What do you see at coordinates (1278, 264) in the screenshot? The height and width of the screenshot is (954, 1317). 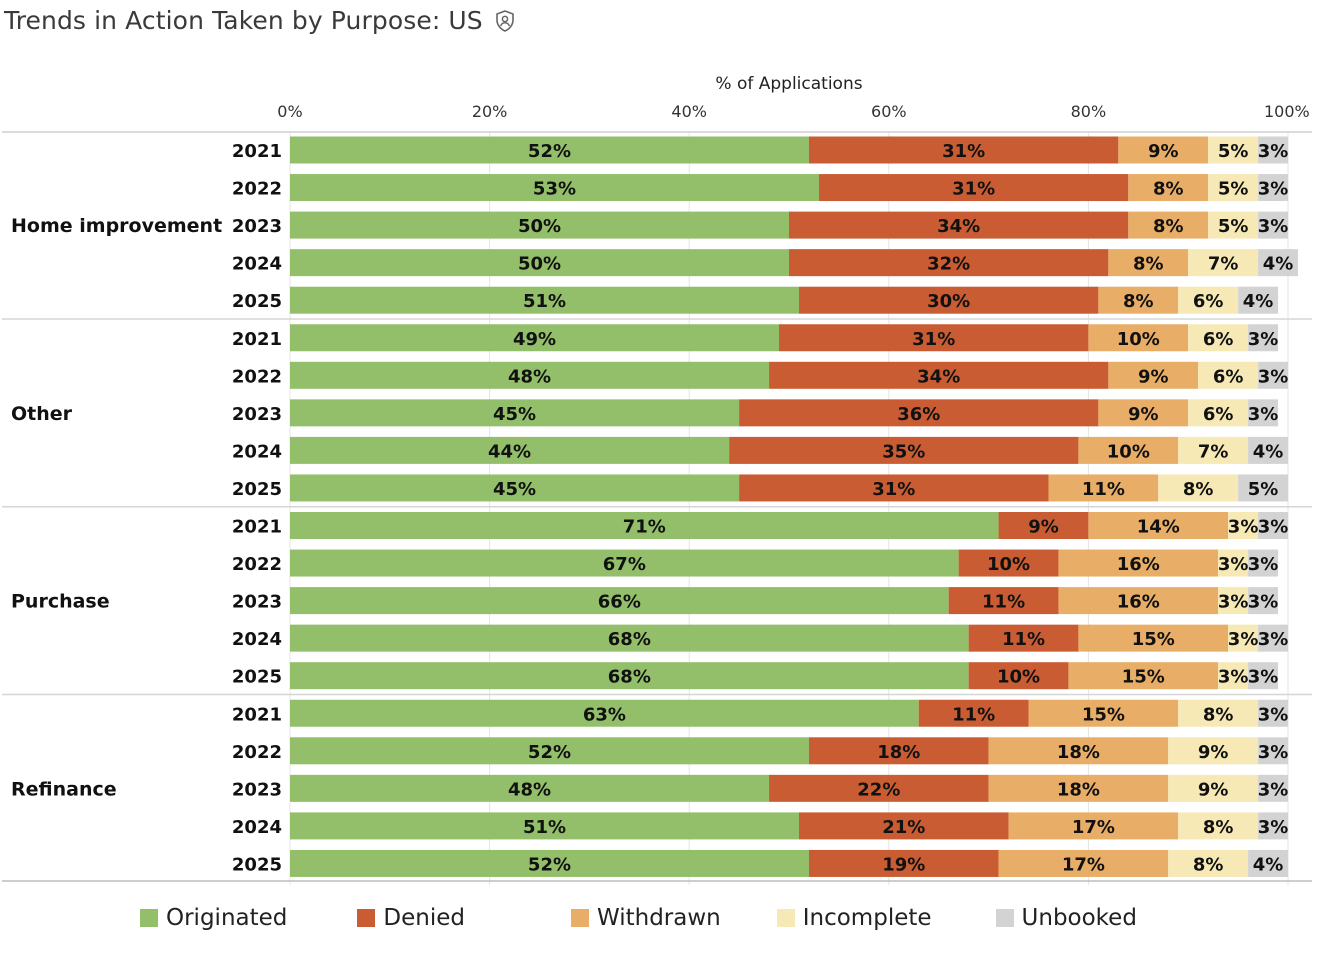 I see `data-label: 4%` at bounding box center [1278, 264].